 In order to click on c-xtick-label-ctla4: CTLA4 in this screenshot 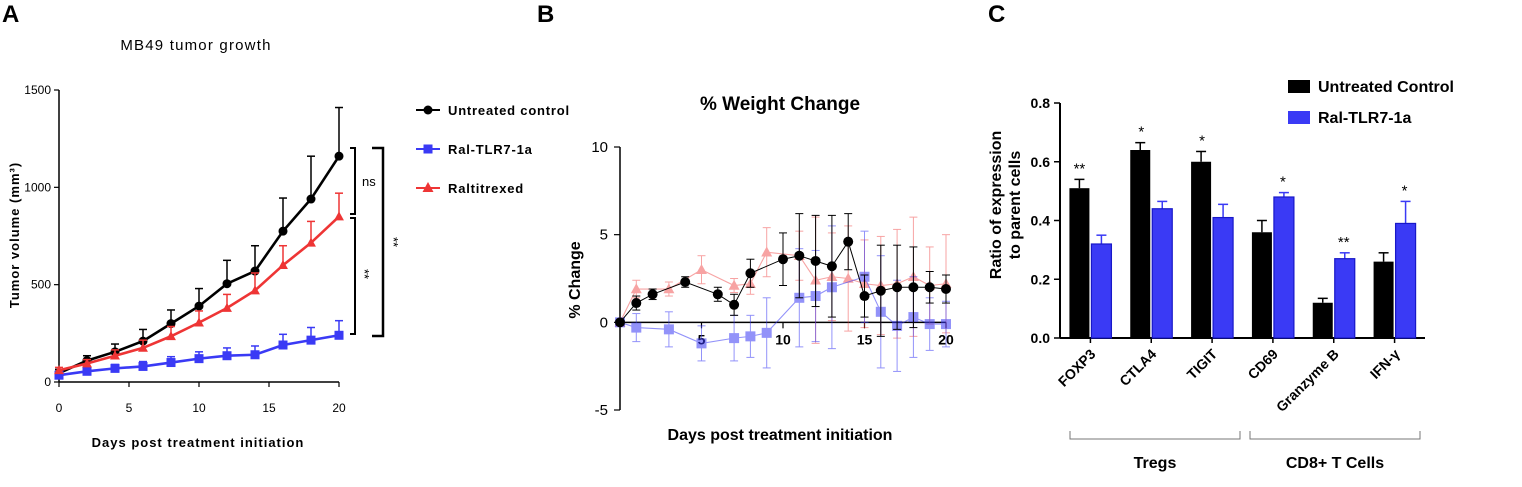, I will do `click(1137, 367)`.